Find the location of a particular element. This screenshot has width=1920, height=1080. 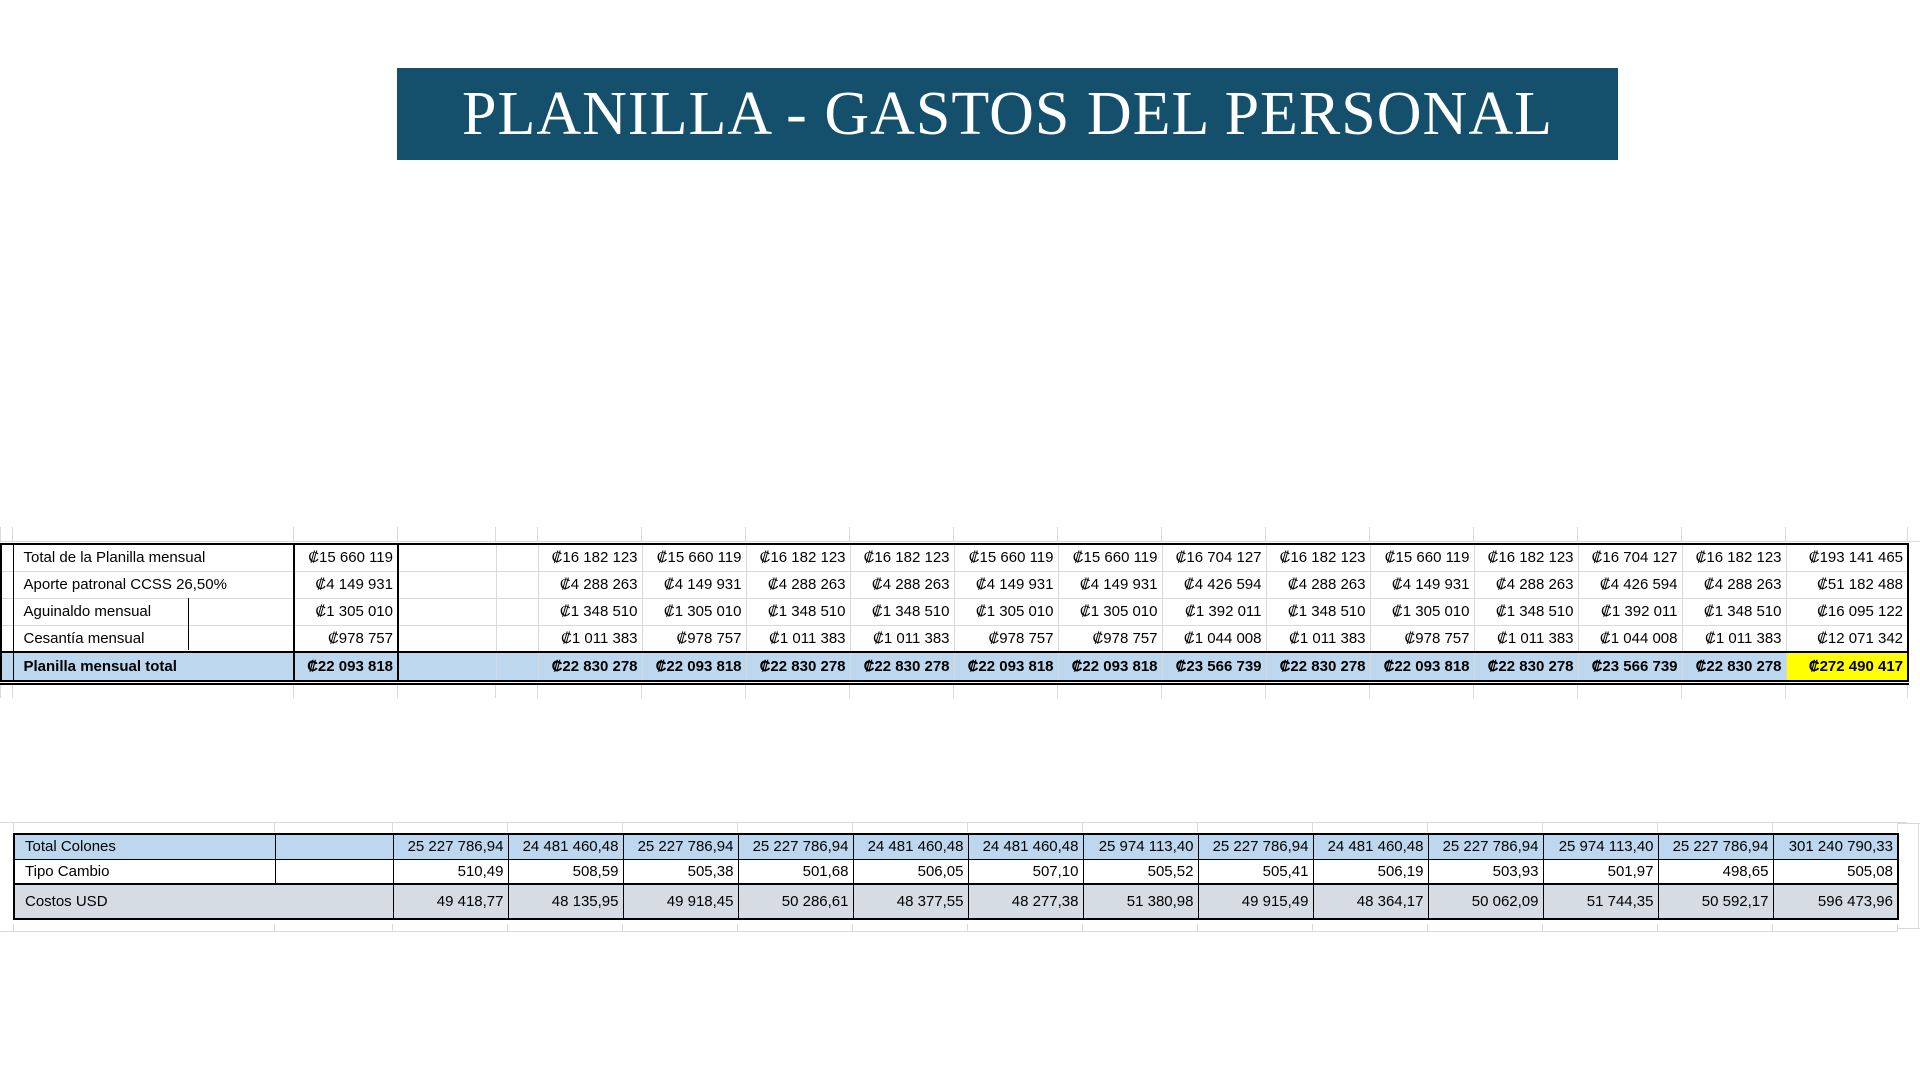

month-value-cell: 505,52 is located at coordinates (1140, 871).